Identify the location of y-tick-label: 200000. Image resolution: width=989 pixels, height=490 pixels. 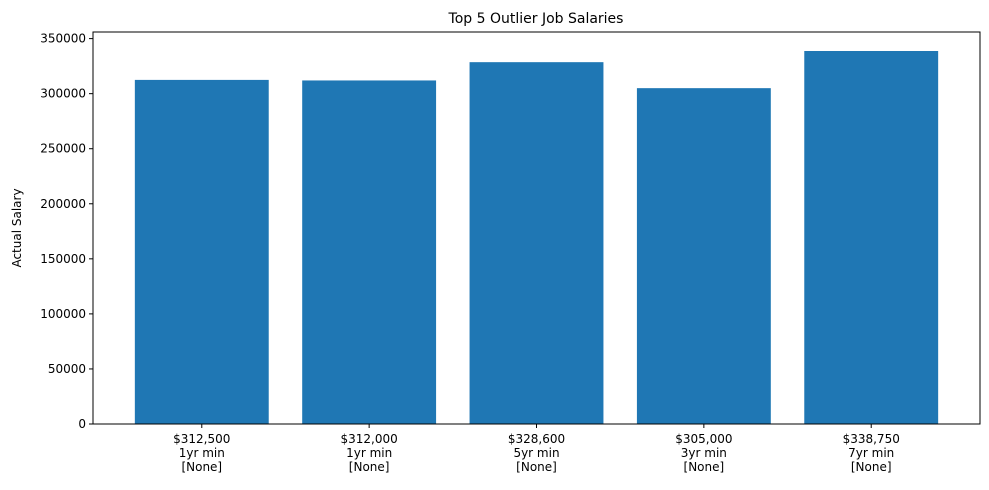
(63, 204).